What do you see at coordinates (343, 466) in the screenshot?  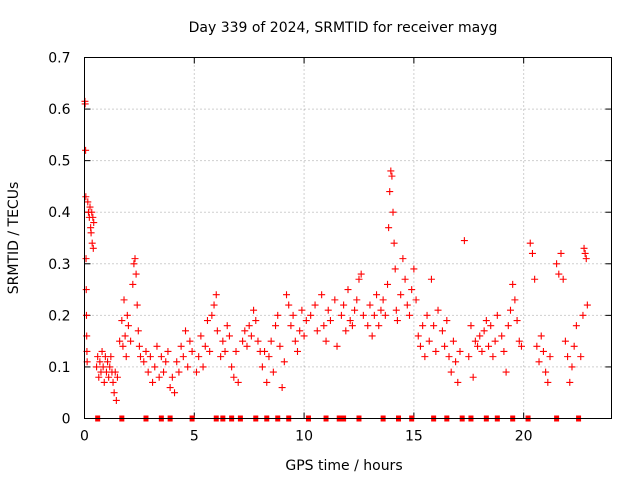 I see `x-axis-label: GPS time / hours` at bounding box center [343, 466].